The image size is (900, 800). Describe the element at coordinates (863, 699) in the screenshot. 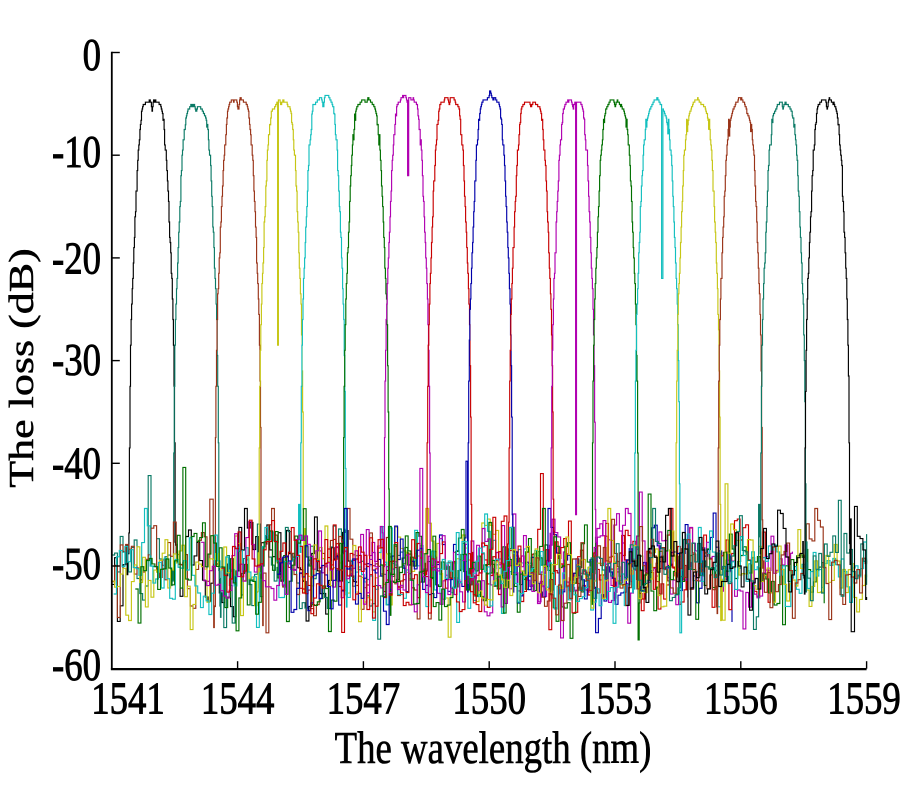

I see `svg-text: 1559` at that location.